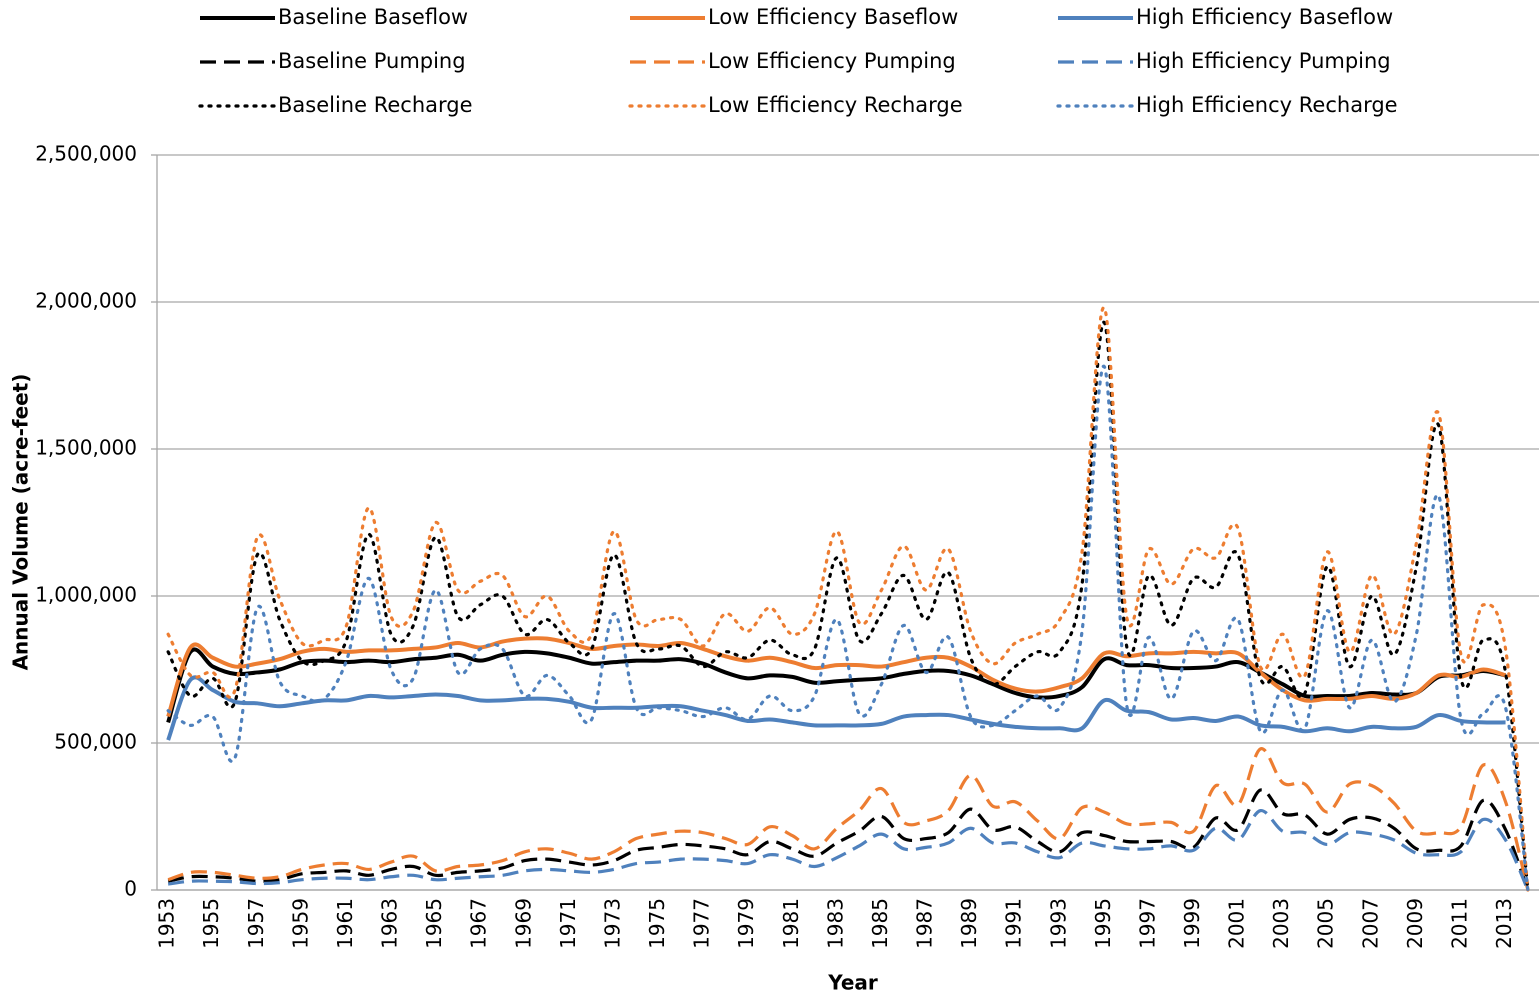 This screenshot has height=1004, width=1539. Describe the element at coordinates (1370, 923) in the screenshot. I see `x-tick-label: 2007` at that location.